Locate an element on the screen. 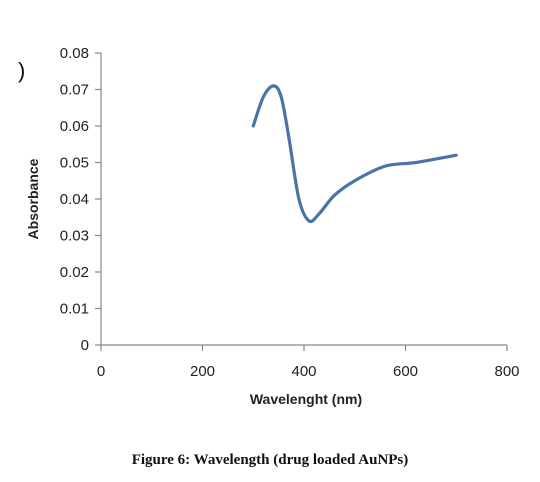 The height and width of the screenshot is (482, 540). x-tick-label: 800 is located at coordinates (506, 371).